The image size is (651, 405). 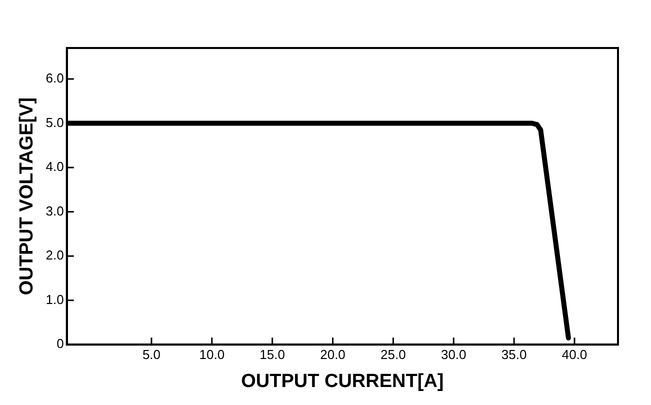 I want to click on y-tick-label: 4.0, so click(x=55, y=166).